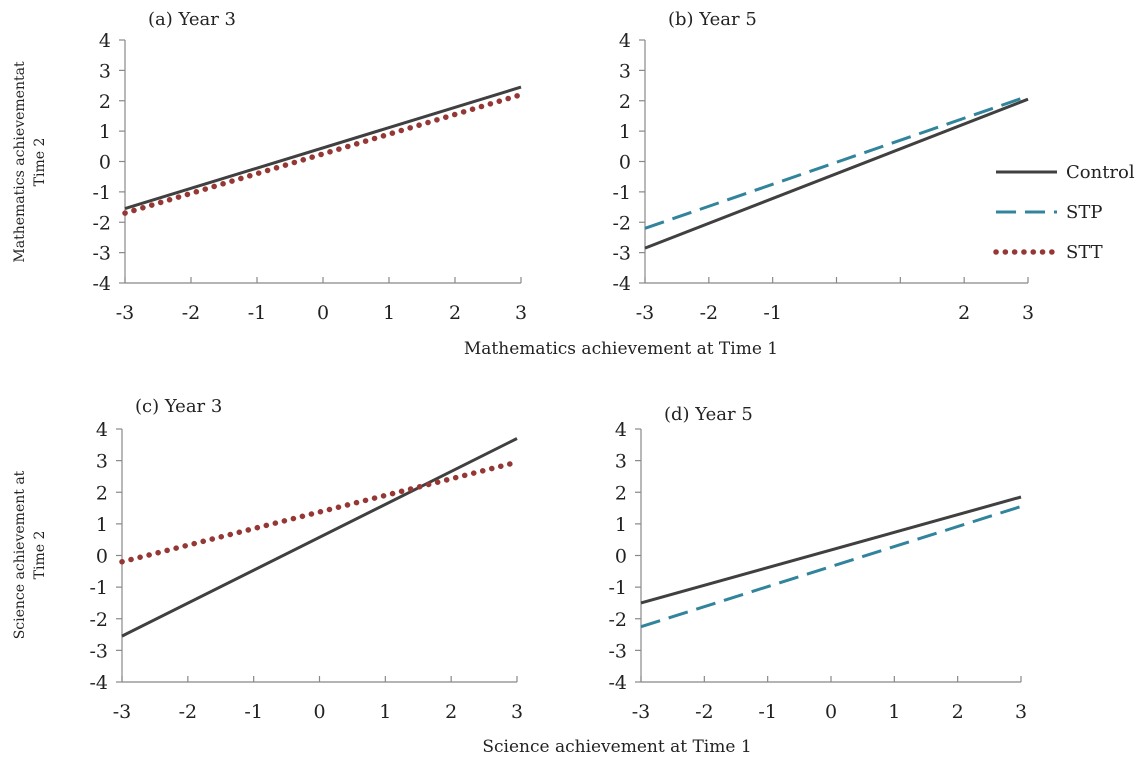 This screenshot has width=1145, height=760. What do you see at coordinates (712, 19) in the screenshot?
I see `panel-title: (b) Year 5` at bounding box center [712, 19].